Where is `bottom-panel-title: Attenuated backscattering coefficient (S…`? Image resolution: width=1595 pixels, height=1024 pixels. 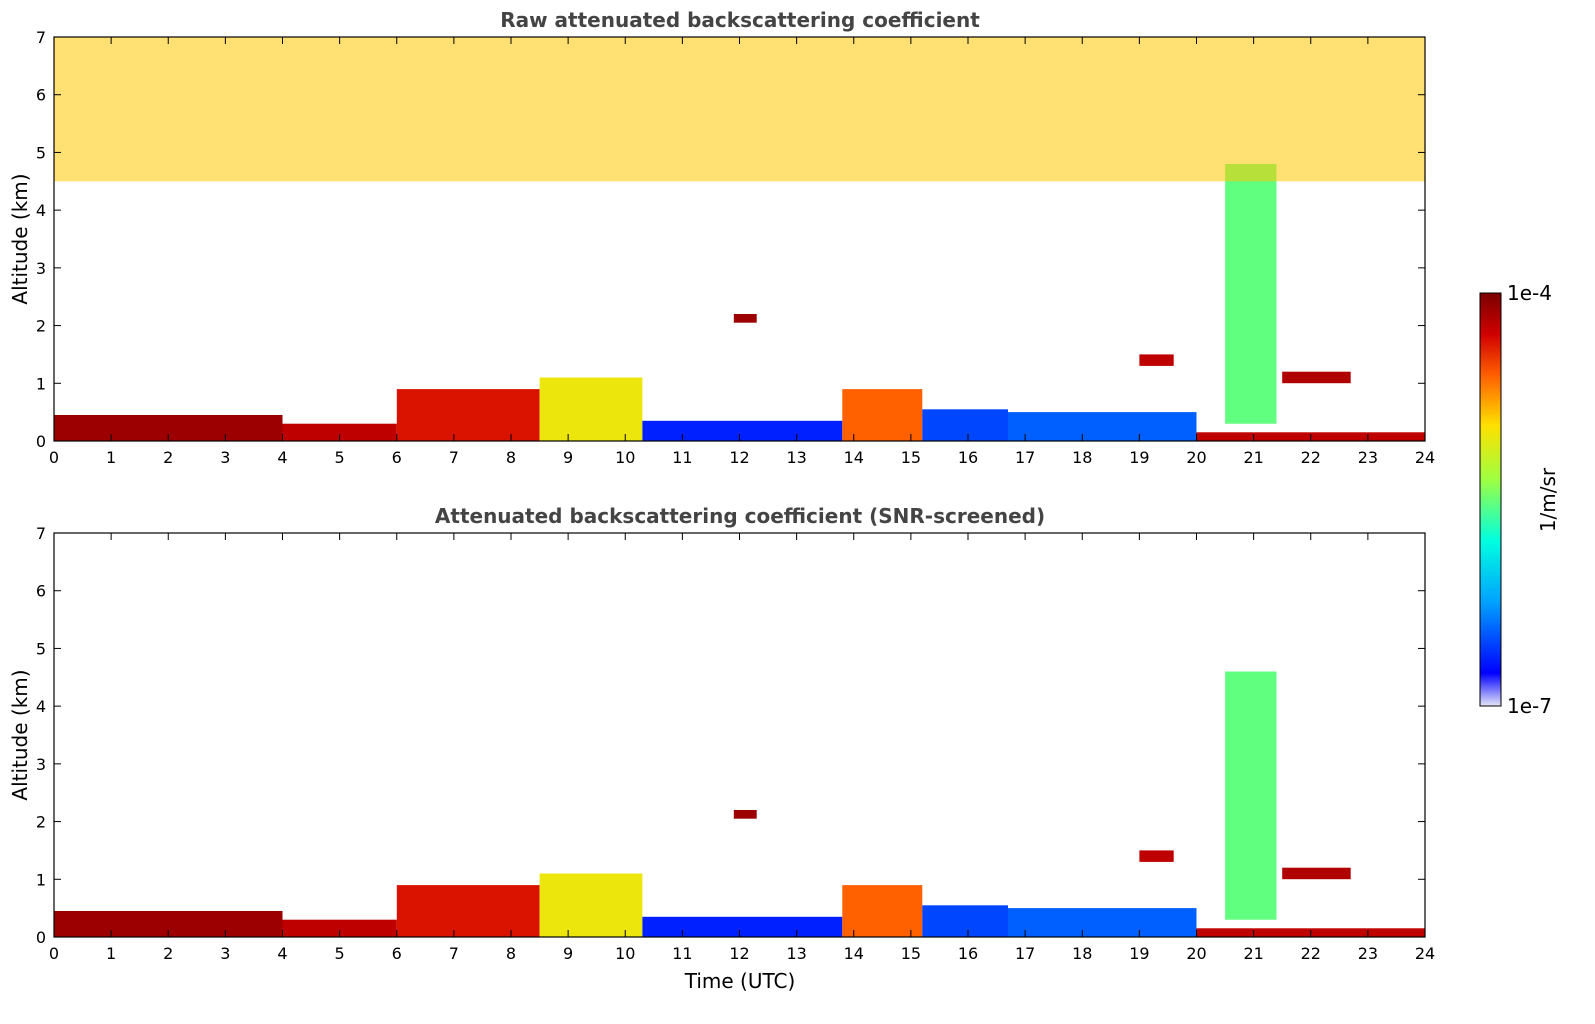 bottom-panel-title: Attenuated backscattering coefficient (S… is located at coordinates (740, 516).